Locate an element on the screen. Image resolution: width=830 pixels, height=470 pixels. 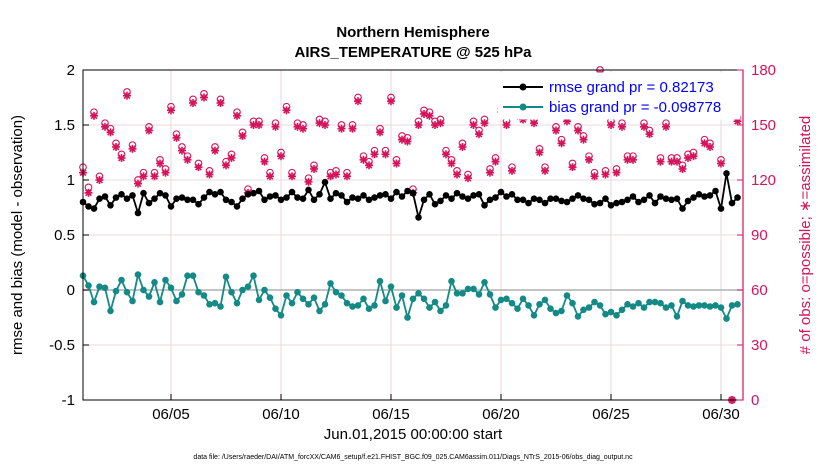
y-right-tick-label: 180 is located at coordinates (763, 70).